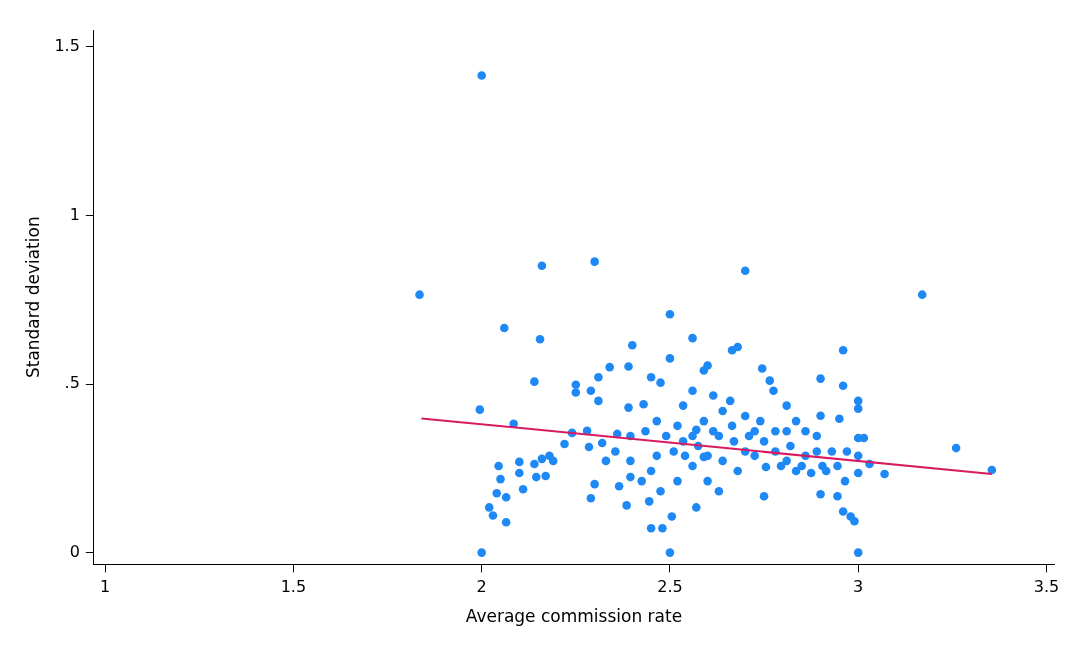 The image size is (1084, 652). Describe the element at coordinates (67, 46) in the screenshot. I see `y-tick-label: 1.5` at that location.